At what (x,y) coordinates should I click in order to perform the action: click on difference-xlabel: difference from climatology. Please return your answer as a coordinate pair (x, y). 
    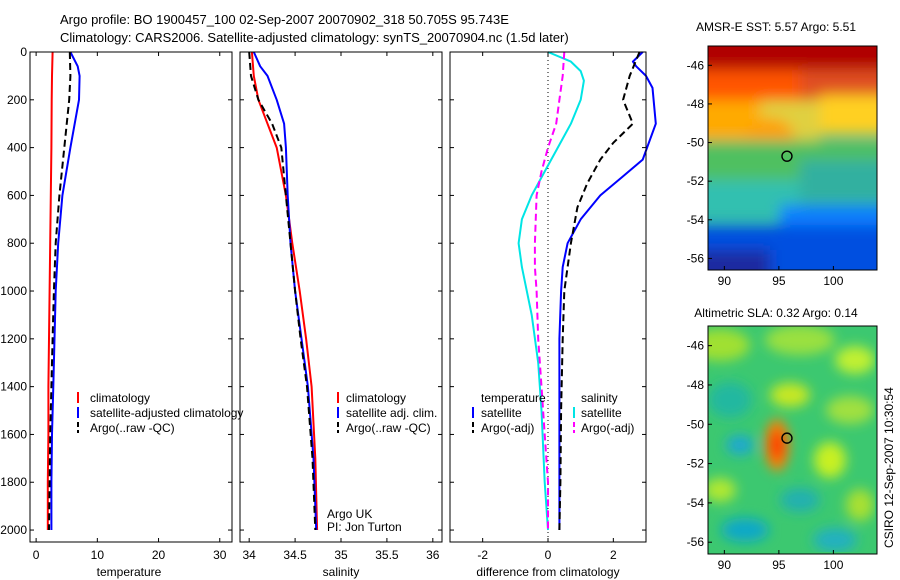
    Looking at the image, I should click on (547, 572).